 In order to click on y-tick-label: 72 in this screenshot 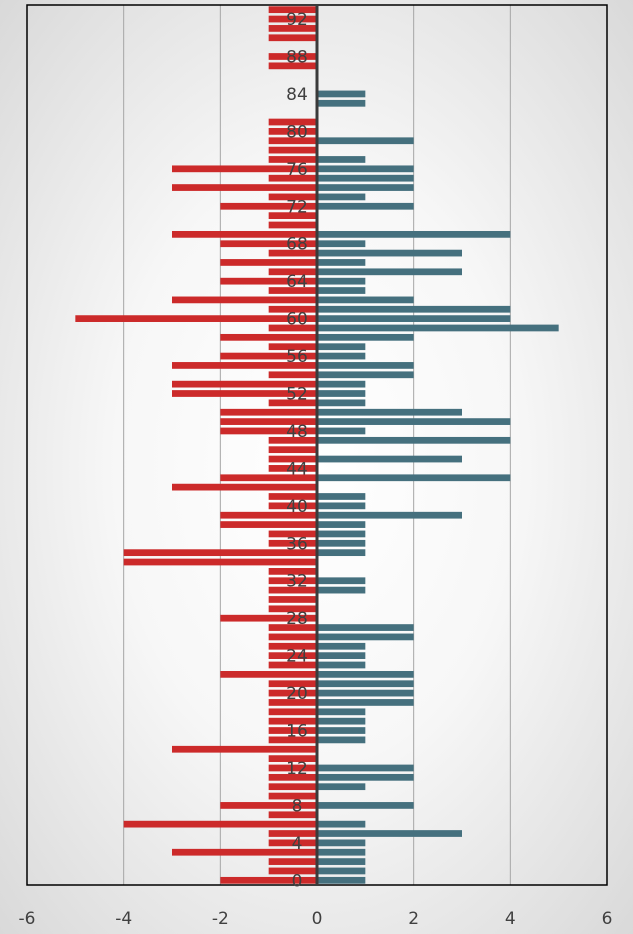, I will do `click(297, 207)`.